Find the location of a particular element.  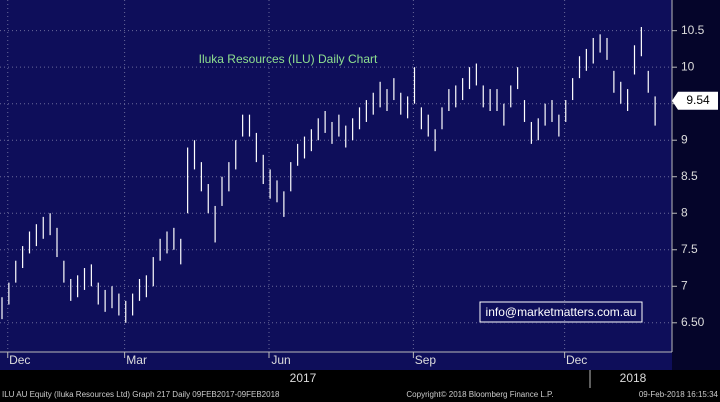

last-price-marker is located at coordinates (695, 100).